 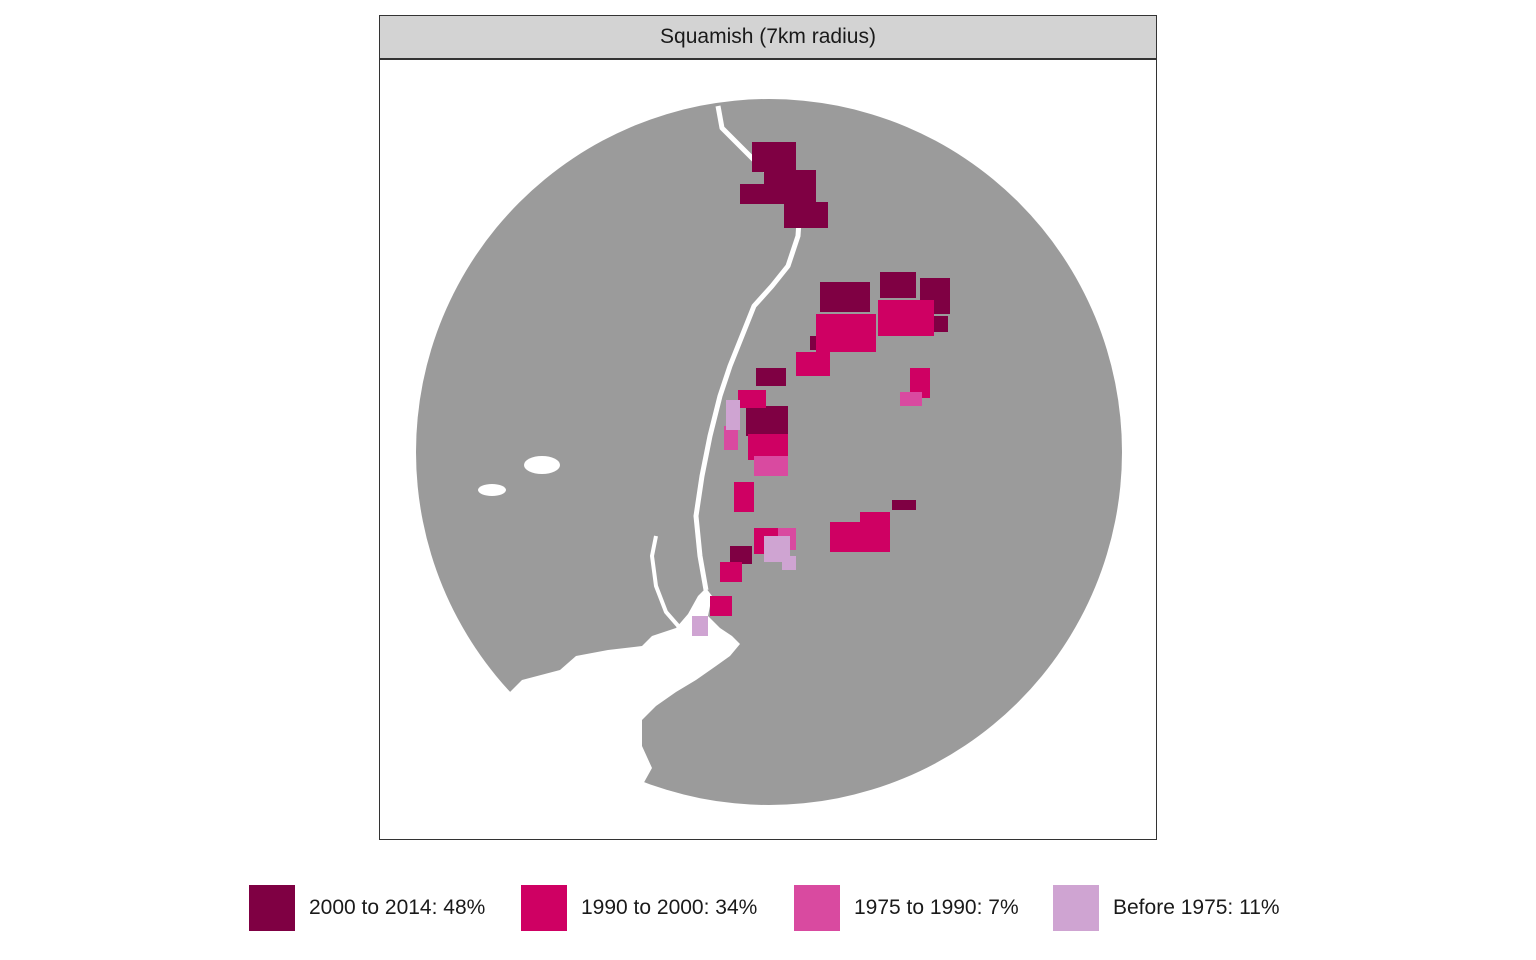 What do you see at coordinates (665, 582) in the screenshot?
I see `water-river-west` at bounding box center [665, 582].